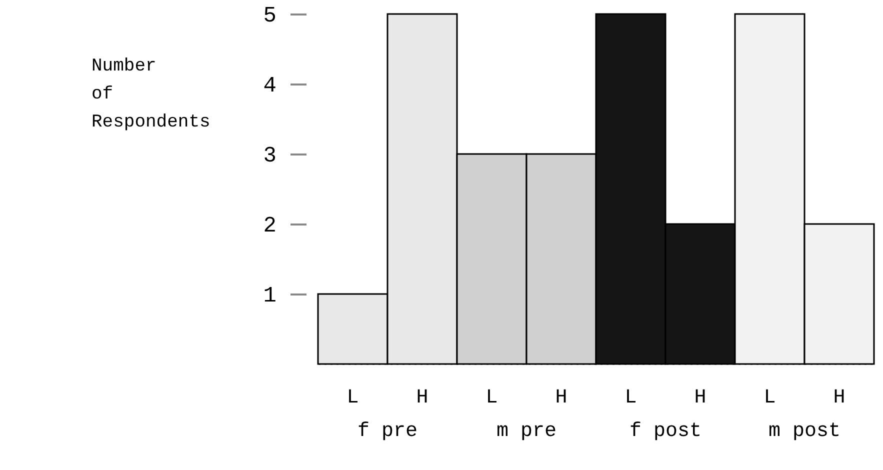 Image resolution: width=883 pixels, height=470 pixels. What do you see at coordinates (526, 431) in the screenshot?
I see `text: m pre` at bounding box center [526, 431].